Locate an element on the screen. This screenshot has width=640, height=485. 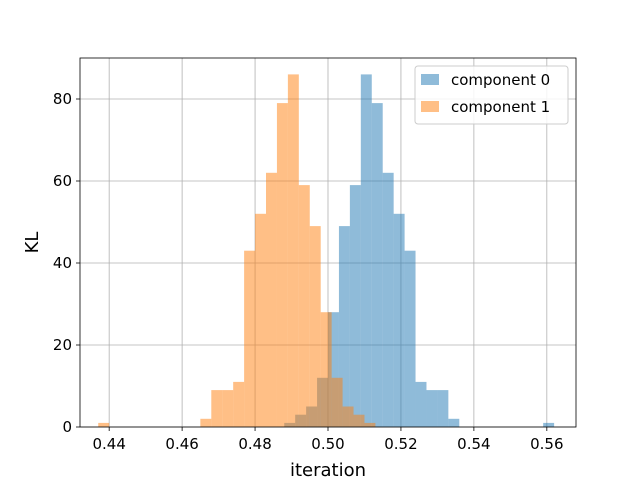
x-tick-label: 0.48 is located at coordinates (254, 444).